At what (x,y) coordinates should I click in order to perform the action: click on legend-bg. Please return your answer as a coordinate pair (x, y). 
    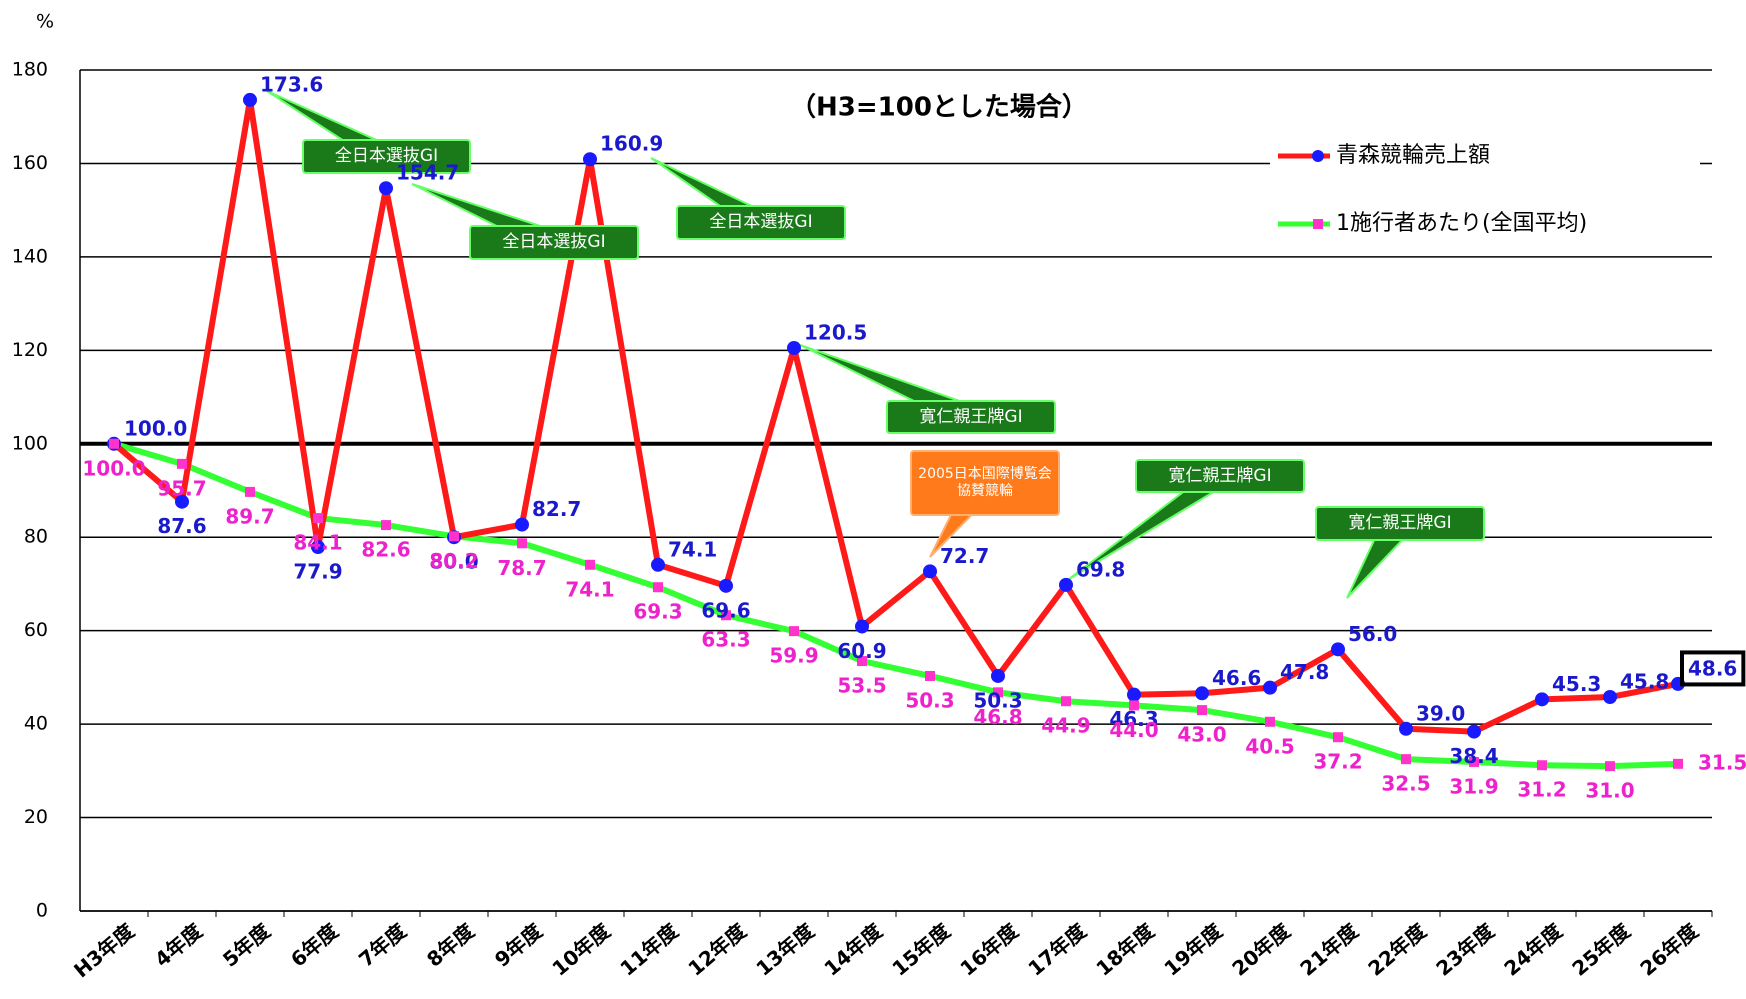
    Looking at the image, I should click on (1485, 156).